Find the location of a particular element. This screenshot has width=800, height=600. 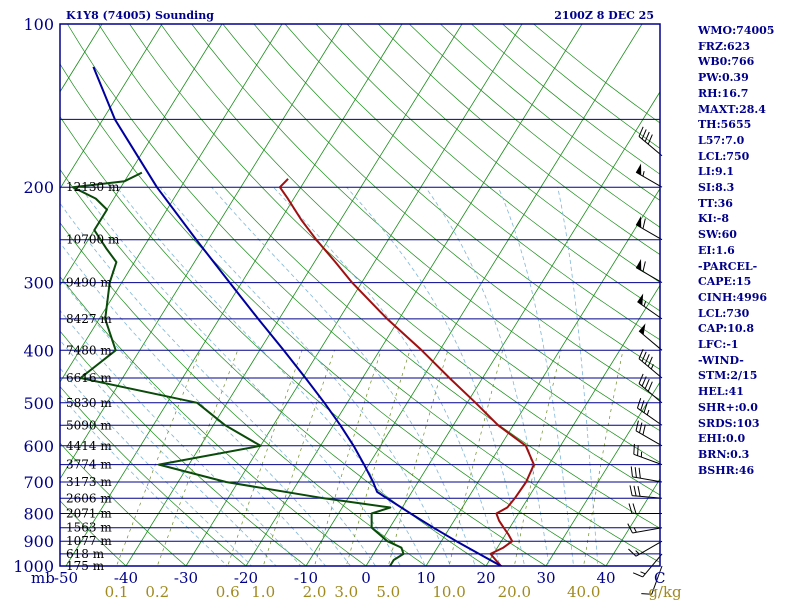

mixing-ratio-label: 1.0 is located at coordinates (263, 591).